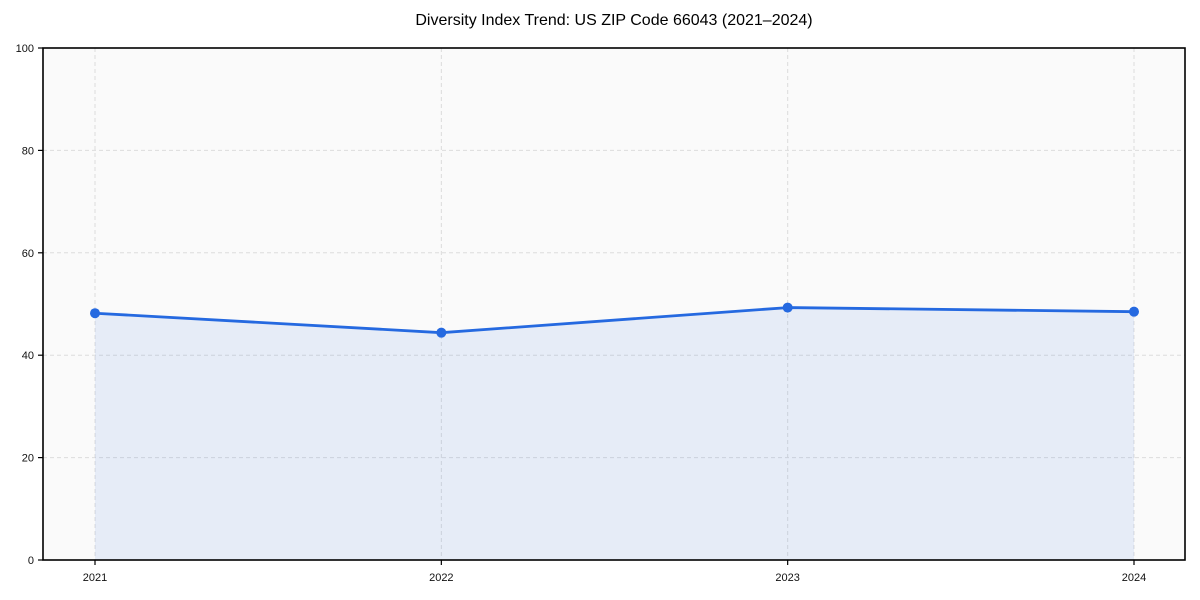 The width and height of the screenshot is (1200, 600). Describe the element at coordinates (28, 254) in the screenshot. I see `y-tick-label: 60` at that location.